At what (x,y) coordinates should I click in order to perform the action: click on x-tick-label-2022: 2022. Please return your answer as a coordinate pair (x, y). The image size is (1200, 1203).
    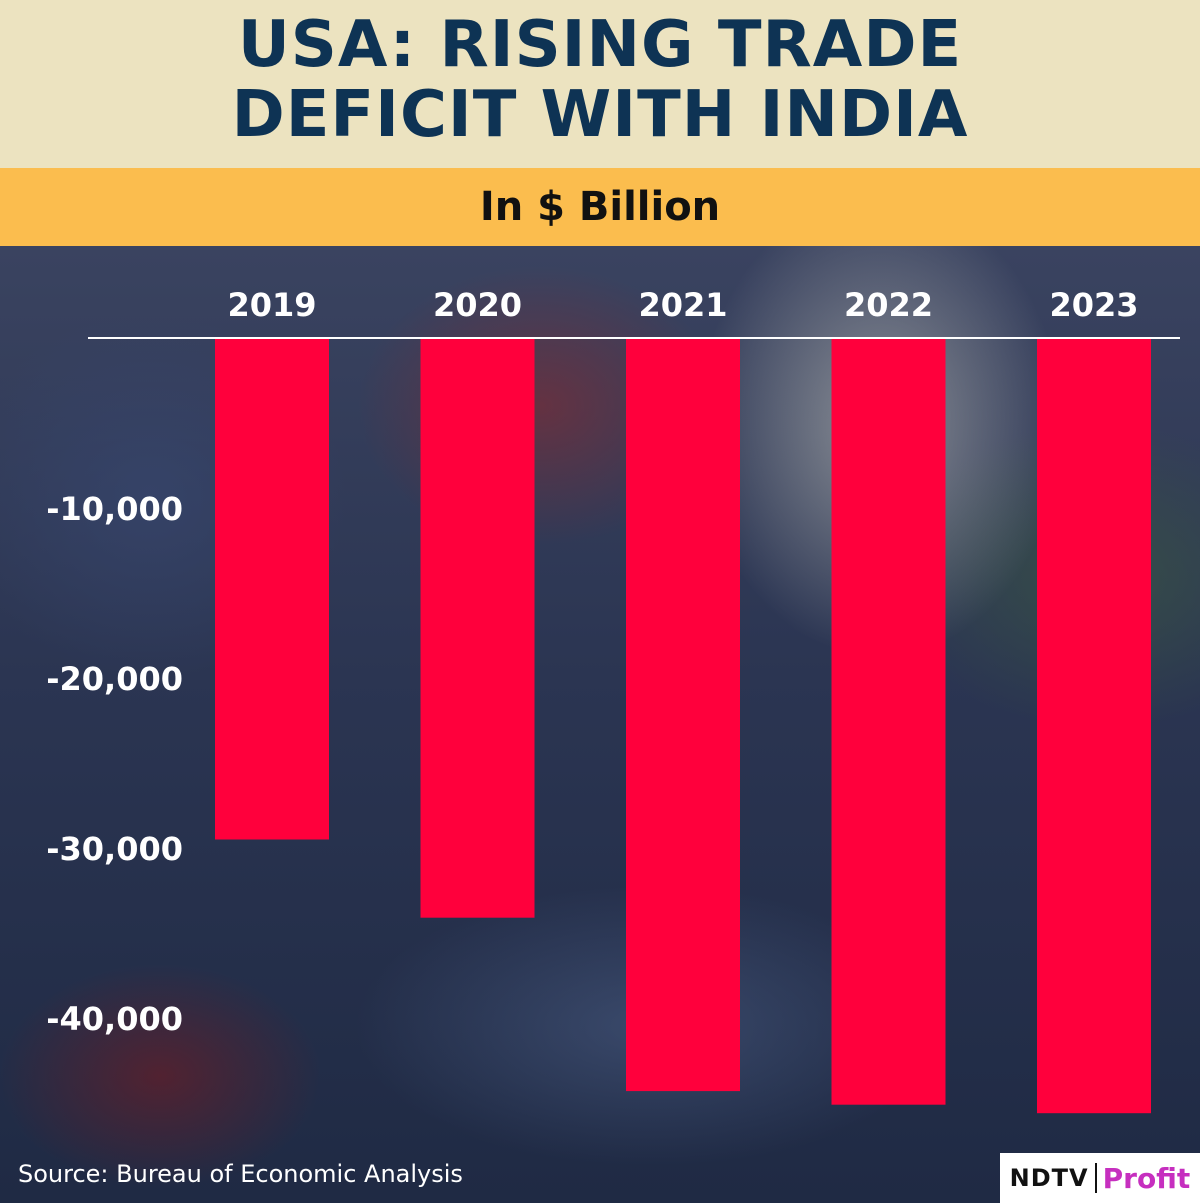
    Looking at the image, I should click on (888, 305).